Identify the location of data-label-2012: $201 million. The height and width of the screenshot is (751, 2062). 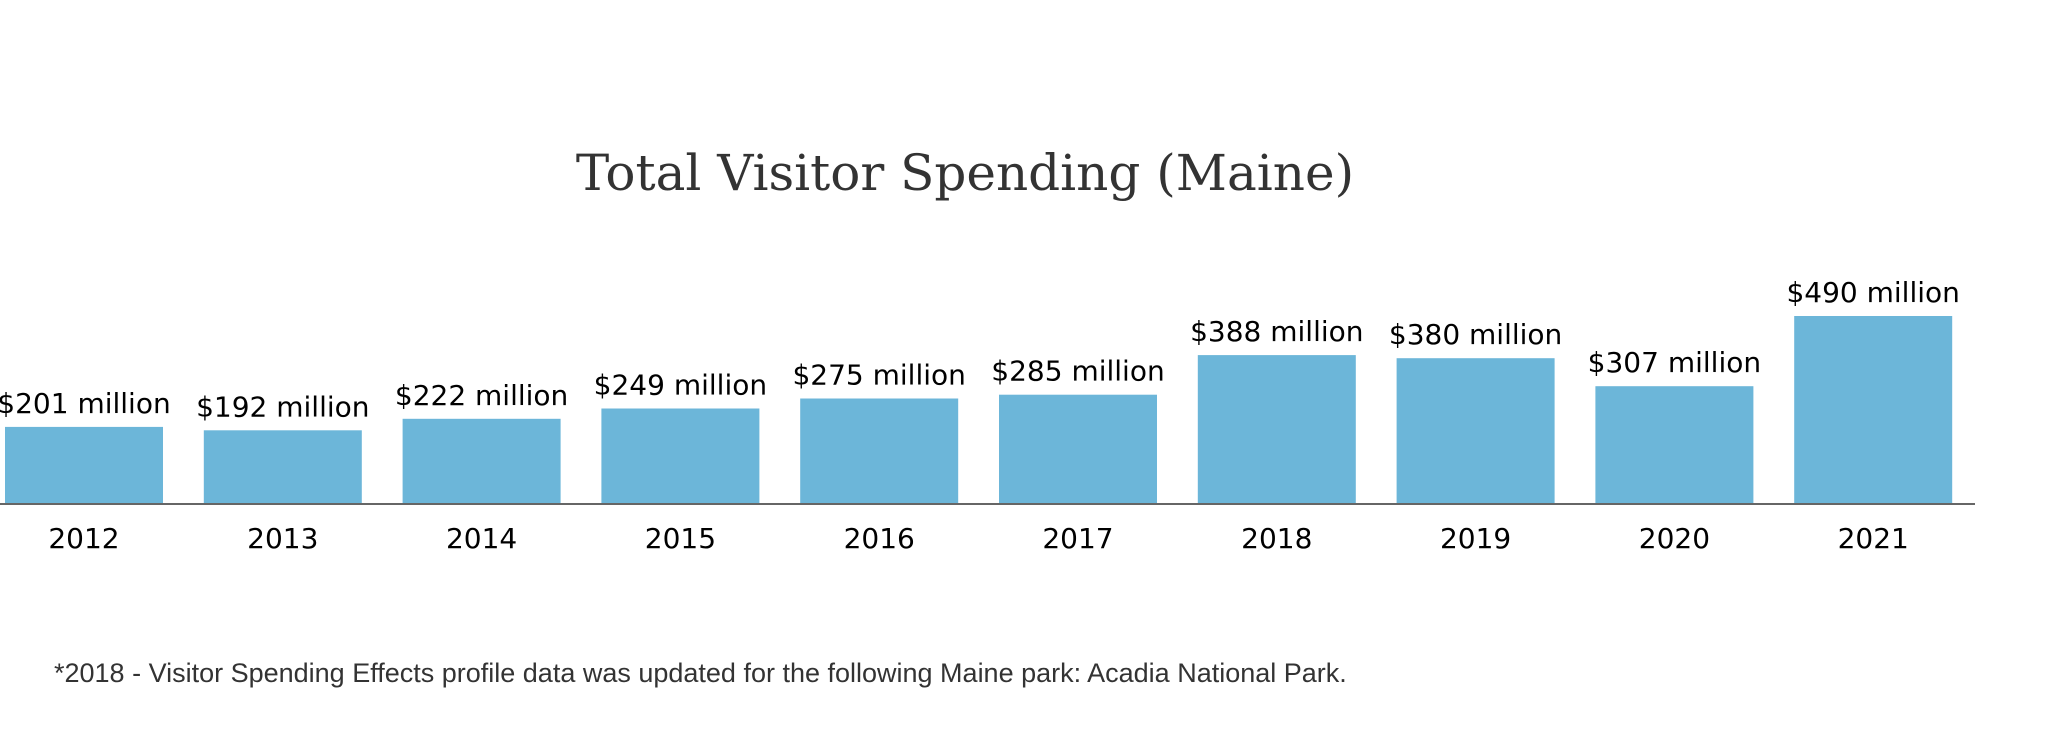
(85, 403).